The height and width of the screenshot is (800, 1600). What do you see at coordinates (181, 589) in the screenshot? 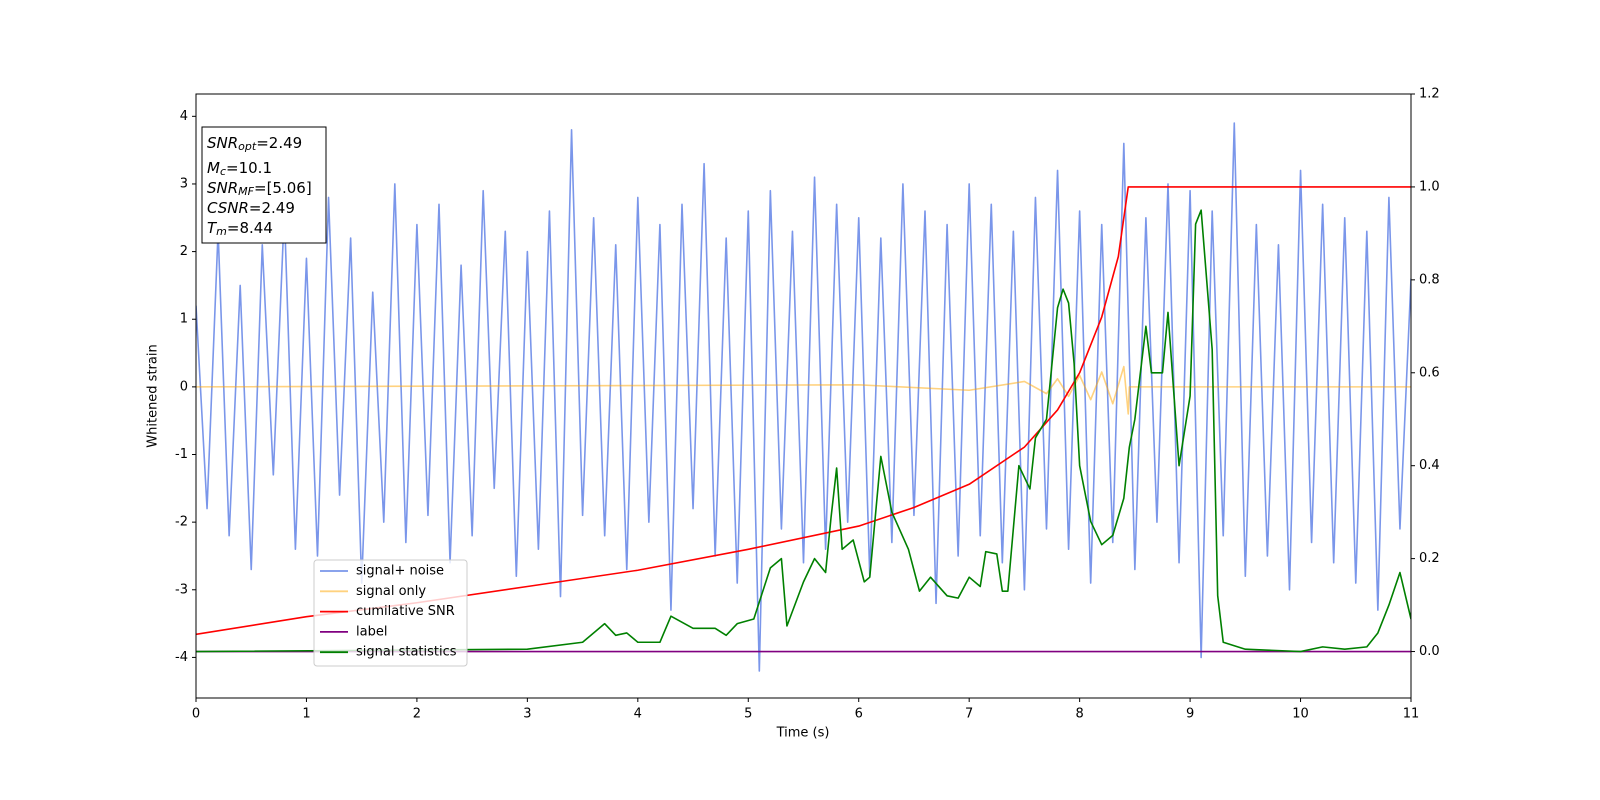
I see `y-tick-label: -3` at bounding box center [181, 589].